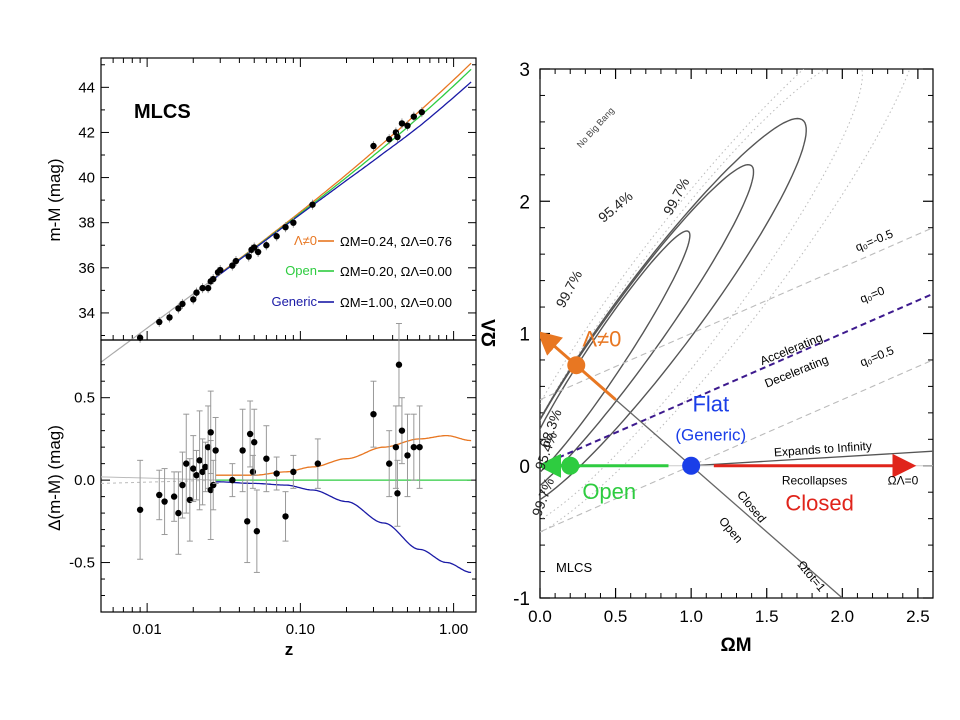 Image resolution: width=960 pixels, height=720 pixels. Describe the element at coordinates (823, 449) in the screenshot. I see `expands-label: Expands to Infinity` at that location.